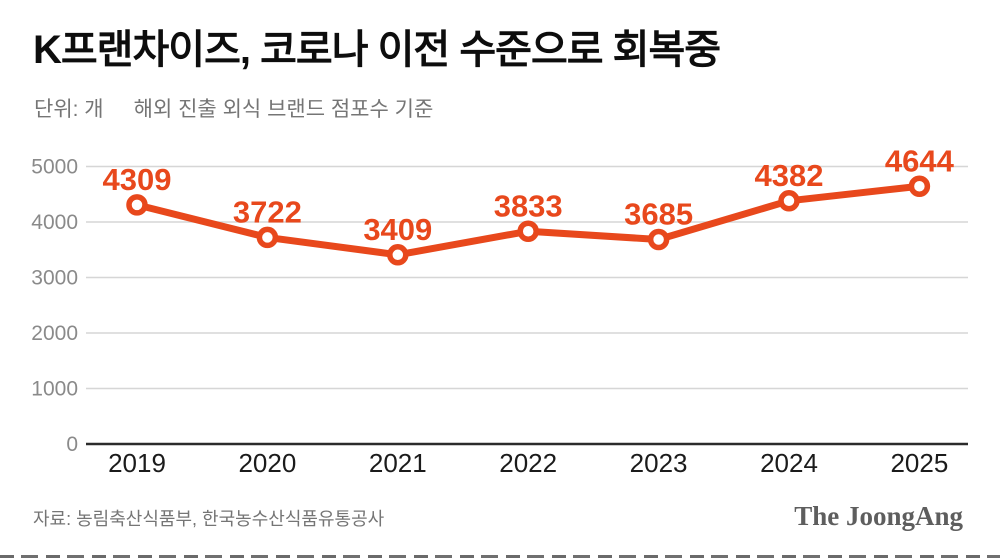 This screenshot has width=1000, height=558. I want to click on chart-title: K프랜차이즈, 코로나 이전 수준으로 회복중, so click(377, 50).